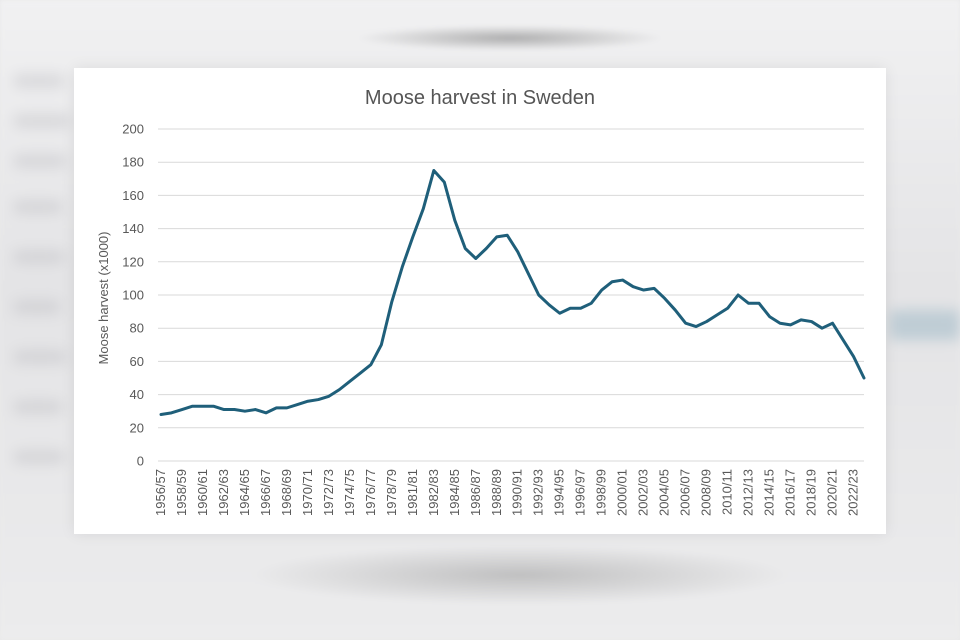  Describe the element at coordinates (622, 492) in the screenshot. I see `x-tick-label: 2000/01` at that location.